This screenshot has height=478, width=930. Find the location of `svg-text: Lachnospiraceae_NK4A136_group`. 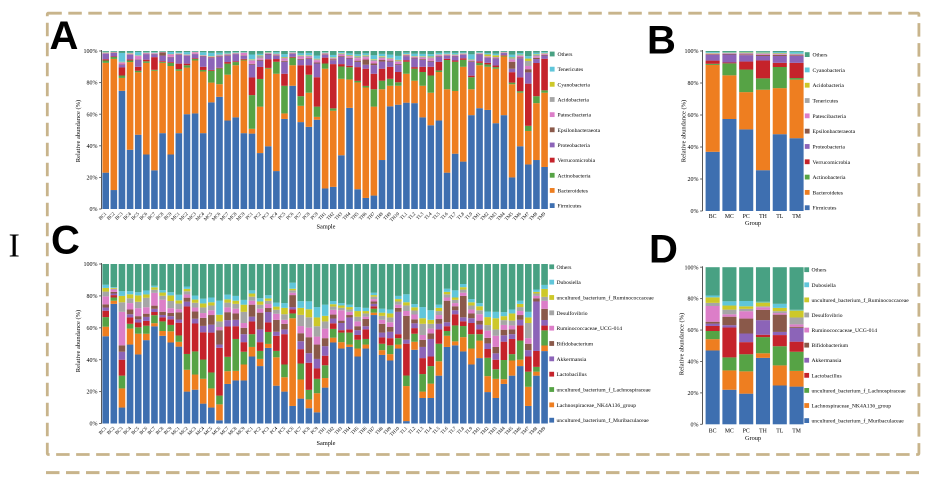

svg-text: Lachnospiraceae_NK4A136_group is located at coordinates (597, 406).